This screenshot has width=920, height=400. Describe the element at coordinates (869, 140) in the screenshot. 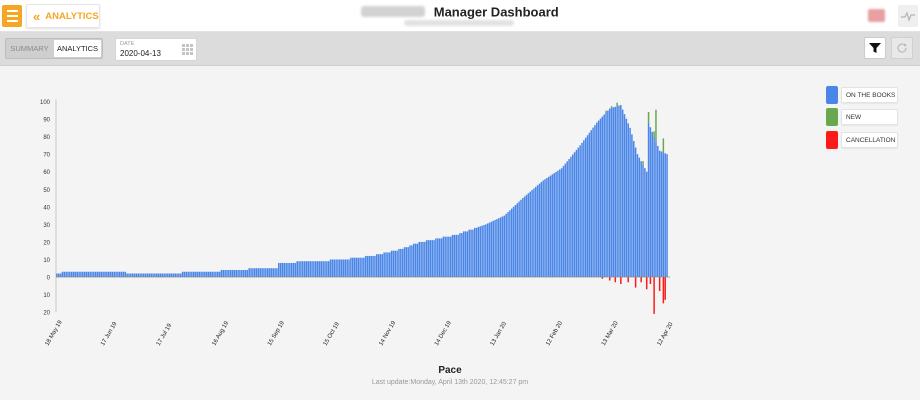

I see `legend-label: CANCELLATION` at that location.